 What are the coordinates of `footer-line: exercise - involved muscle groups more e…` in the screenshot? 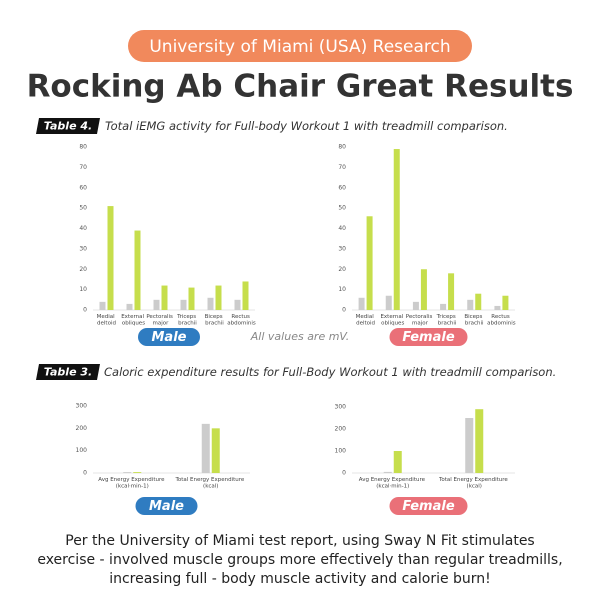 It's located at (299, 560).